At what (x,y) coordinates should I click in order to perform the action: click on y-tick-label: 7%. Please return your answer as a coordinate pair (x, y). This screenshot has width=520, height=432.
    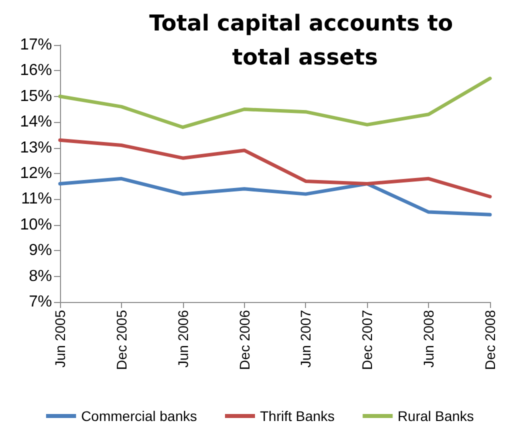
    Looking at the image, I should click on (40, 302).